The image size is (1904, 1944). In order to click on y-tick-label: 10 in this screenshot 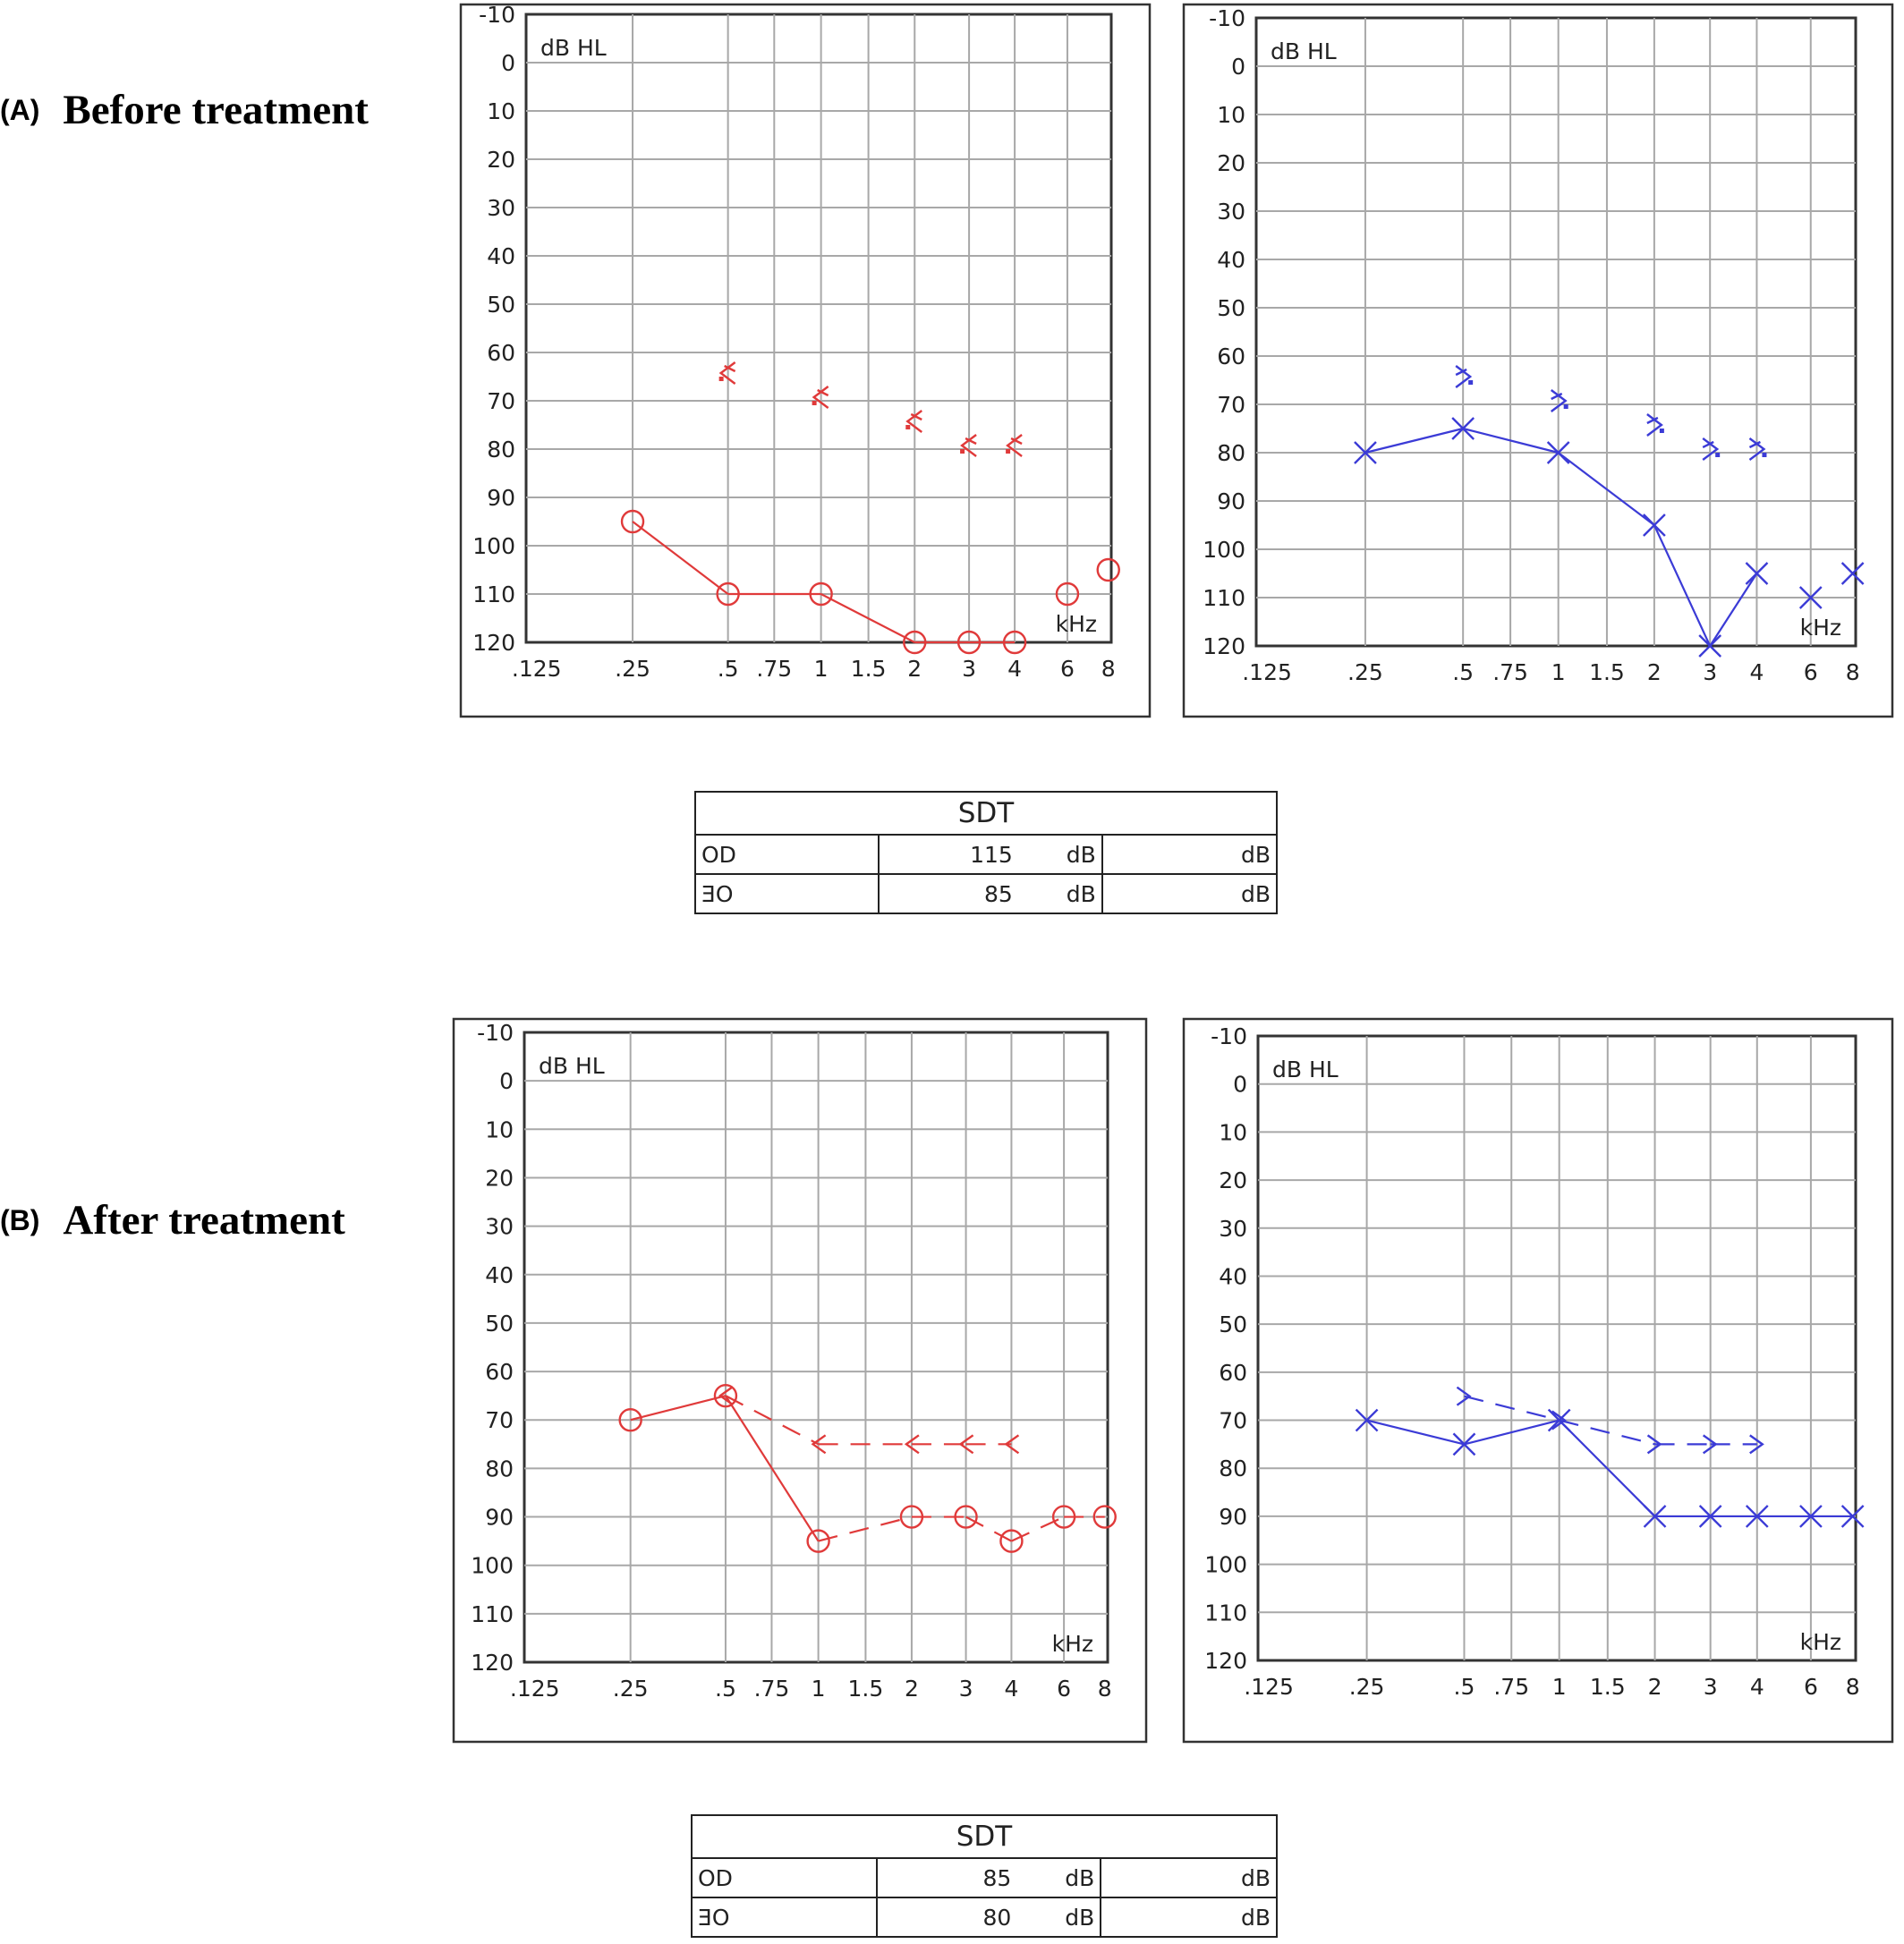, I will do `click(1231, 115)`.